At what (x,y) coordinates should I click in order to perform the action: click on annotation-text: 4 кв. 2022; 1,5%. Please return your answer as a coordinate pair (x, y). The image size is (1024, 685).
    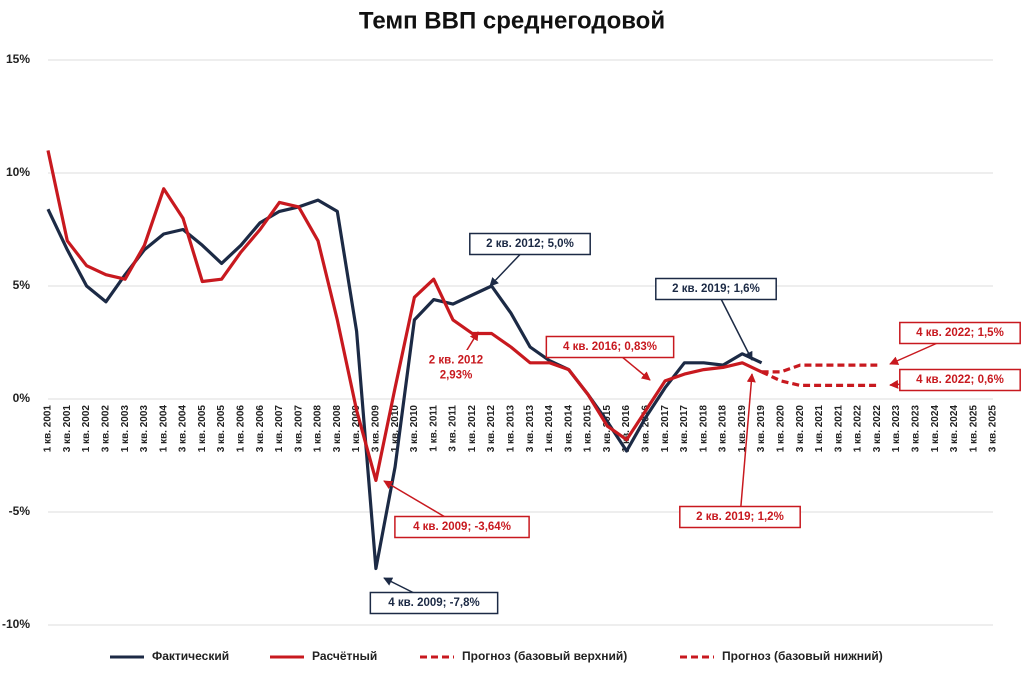
    Looking at the image, I should click on (960, 333).